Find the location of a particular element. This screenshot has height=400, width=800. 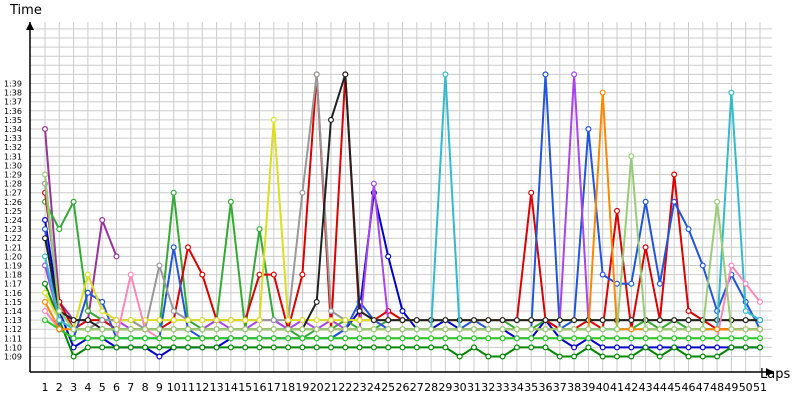

x-tick-label: 47 is located at coordinates (703, 387).